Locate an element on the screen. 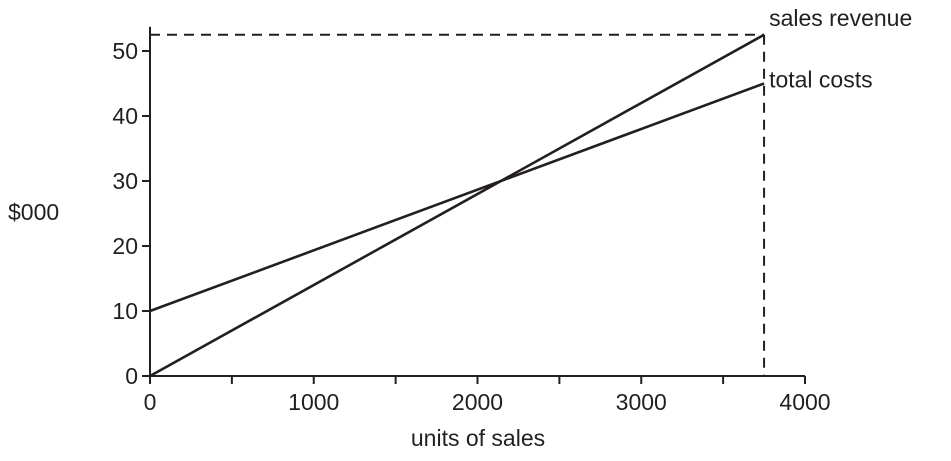 The height and width of the screenshot is (461, 951). y-tick-label: 20 is located at coordinates (125, 246).